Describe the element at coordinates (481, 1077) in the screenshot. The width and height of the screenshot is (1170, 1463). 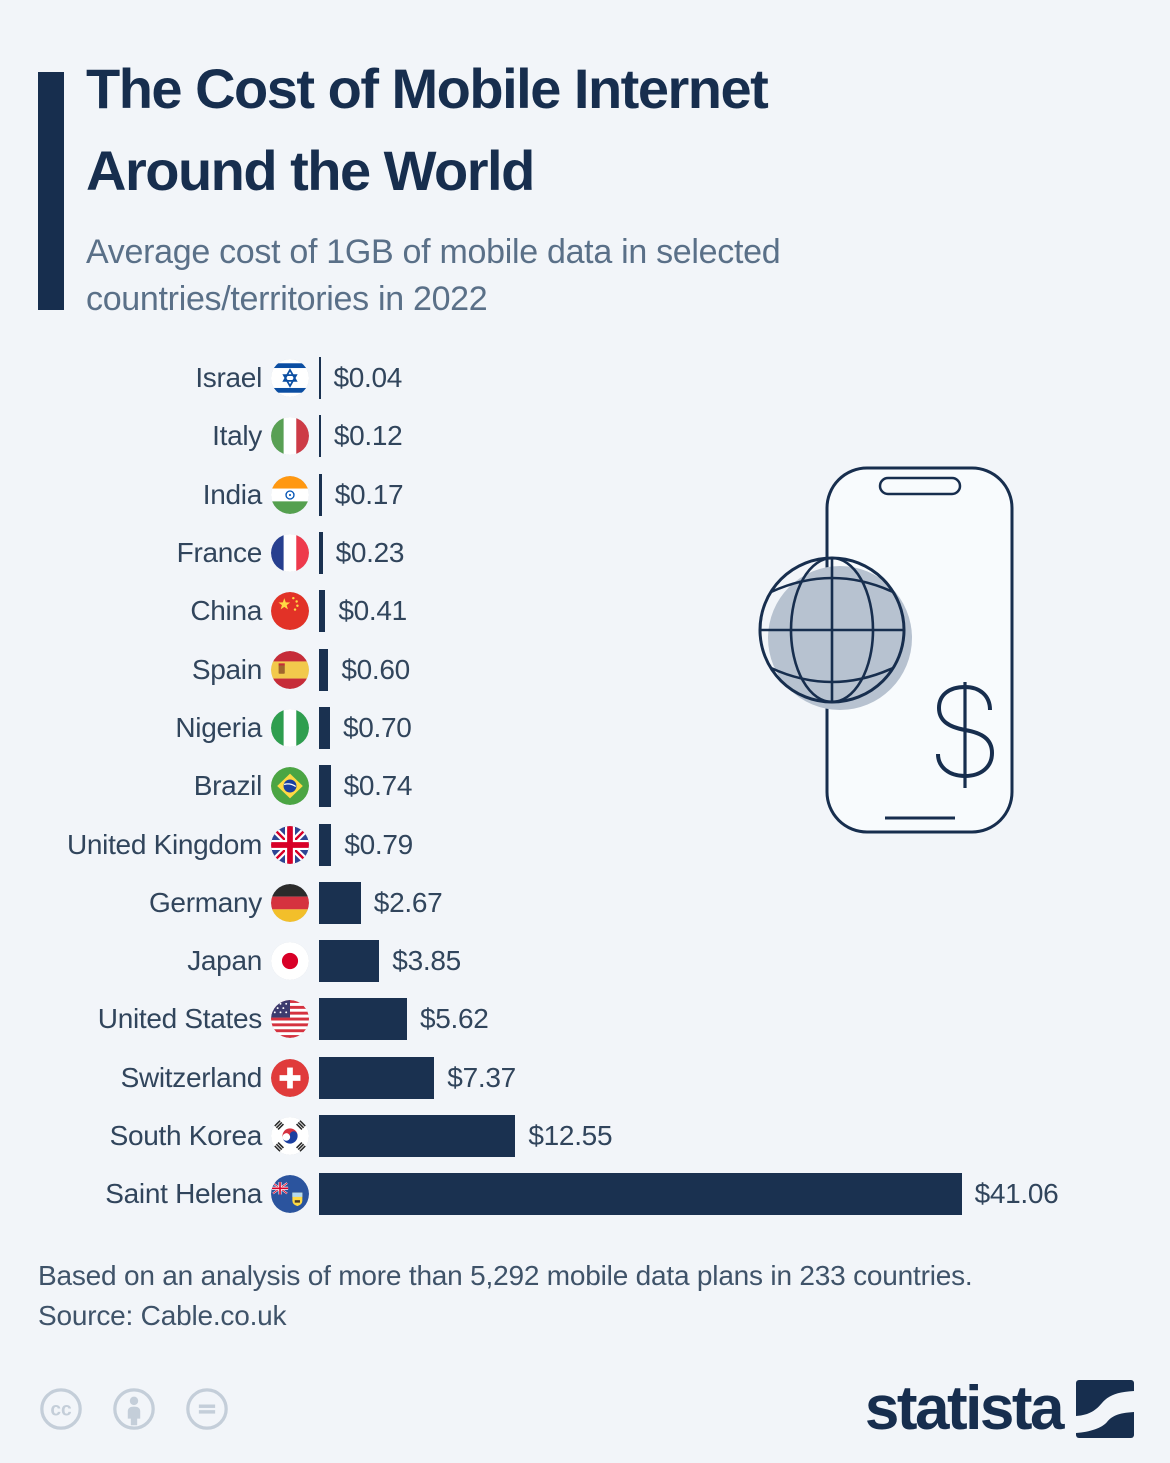
I see `value-label: $7.37` at that location.